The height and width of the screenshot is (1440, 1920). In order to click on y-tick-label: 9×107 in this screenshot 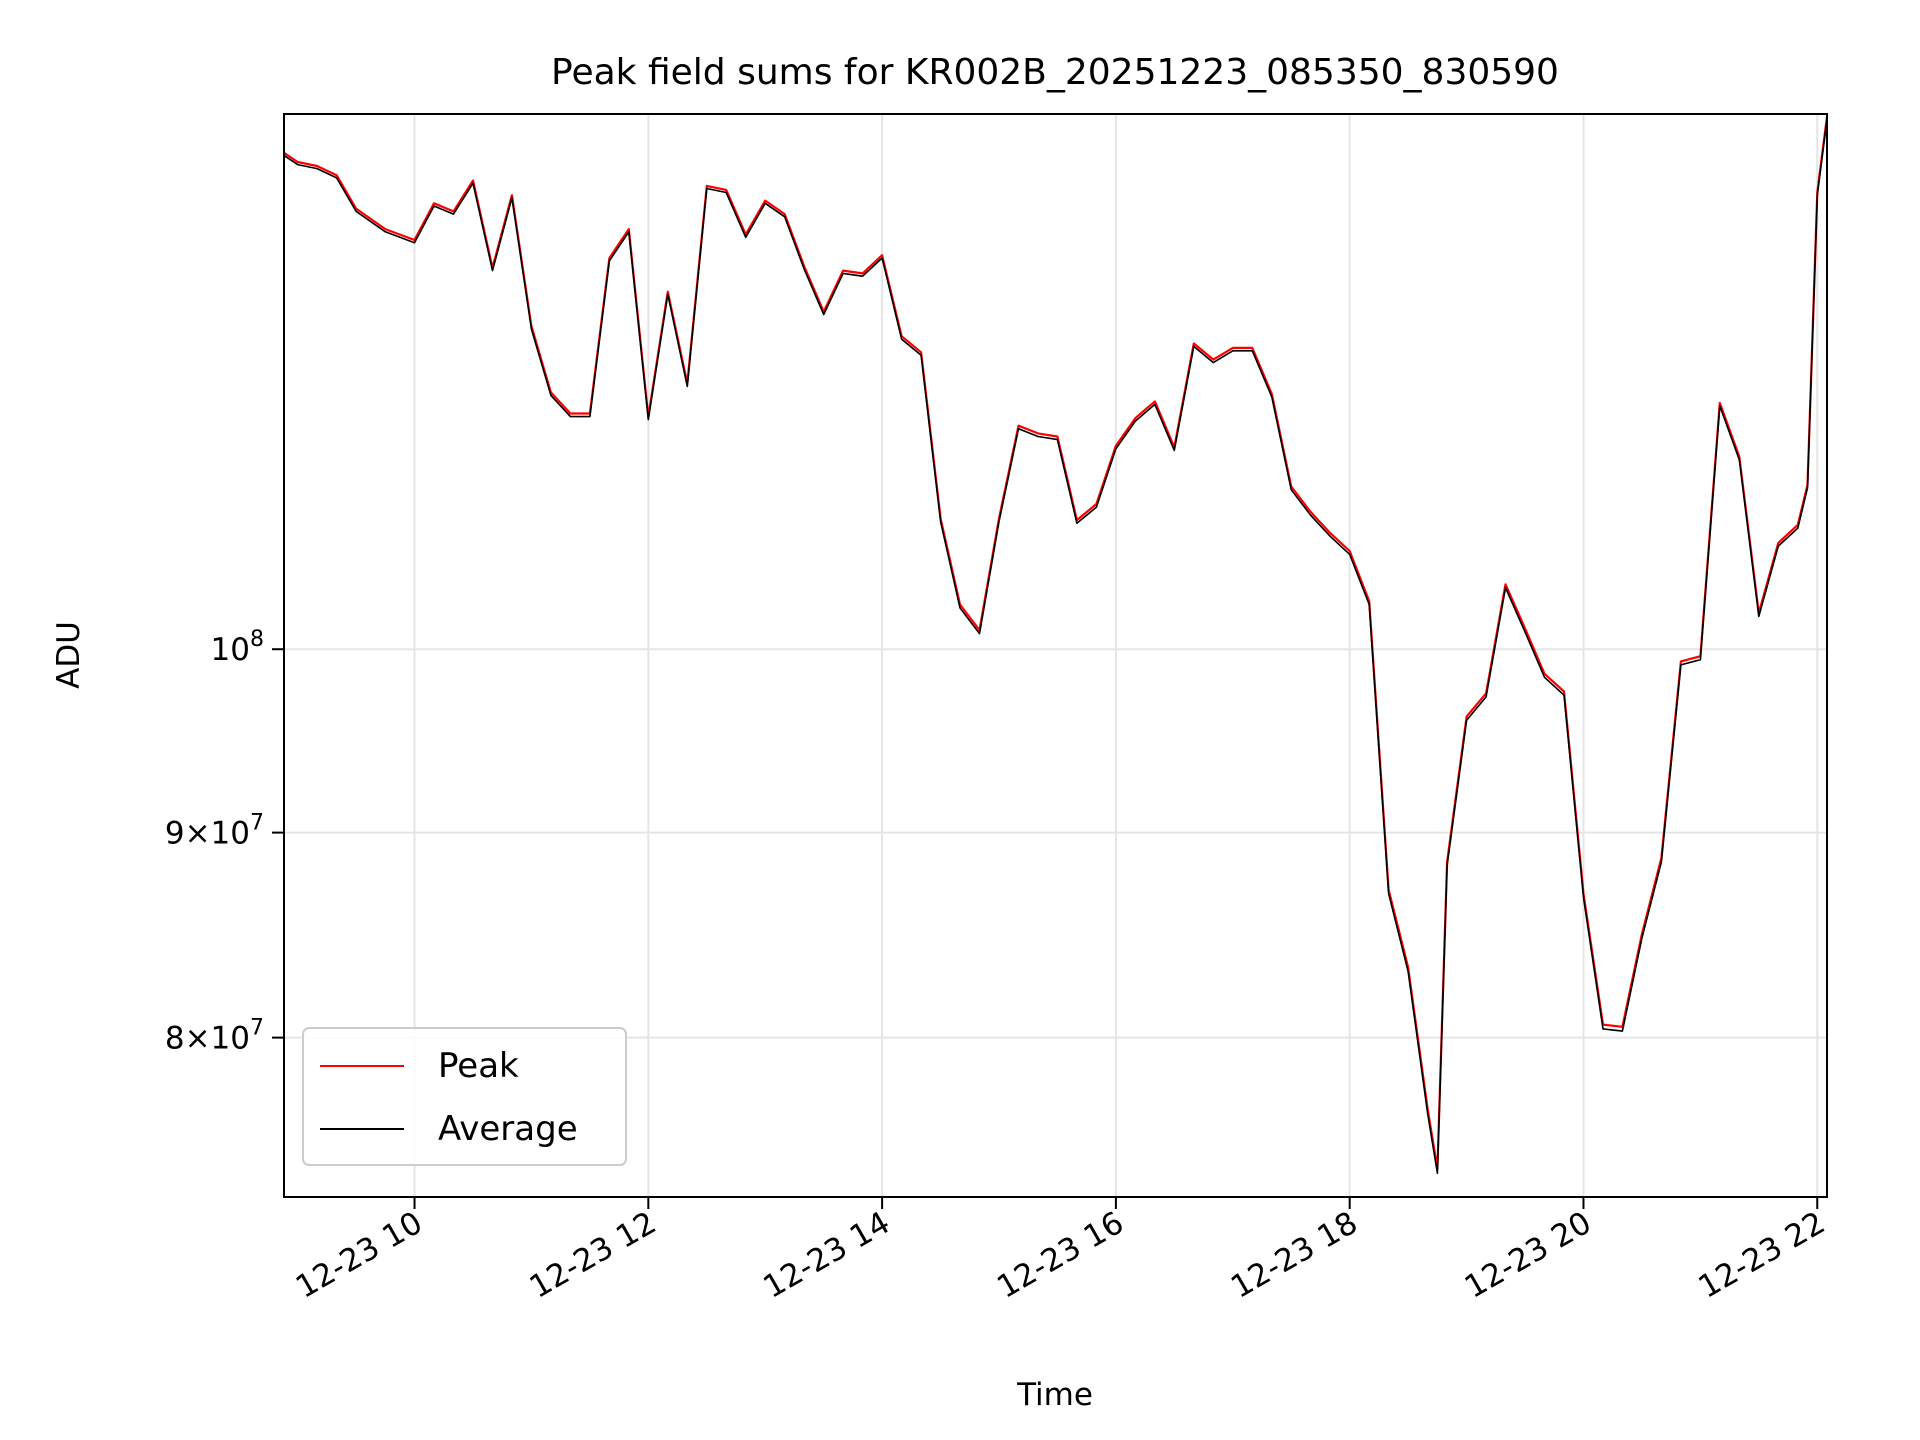, I will do `click(214, 831)`.